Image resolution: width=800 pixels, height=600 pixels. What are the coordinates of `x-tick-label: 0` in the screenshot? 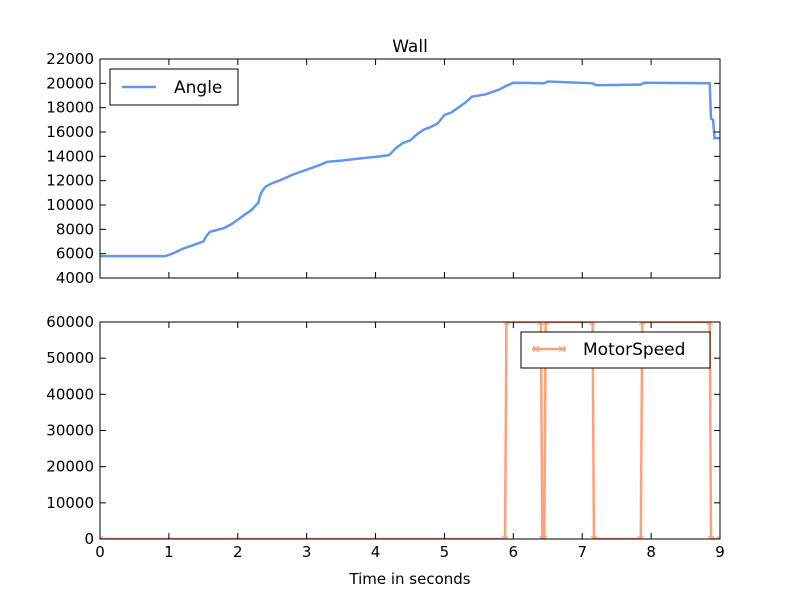 It's located at (100, 552).